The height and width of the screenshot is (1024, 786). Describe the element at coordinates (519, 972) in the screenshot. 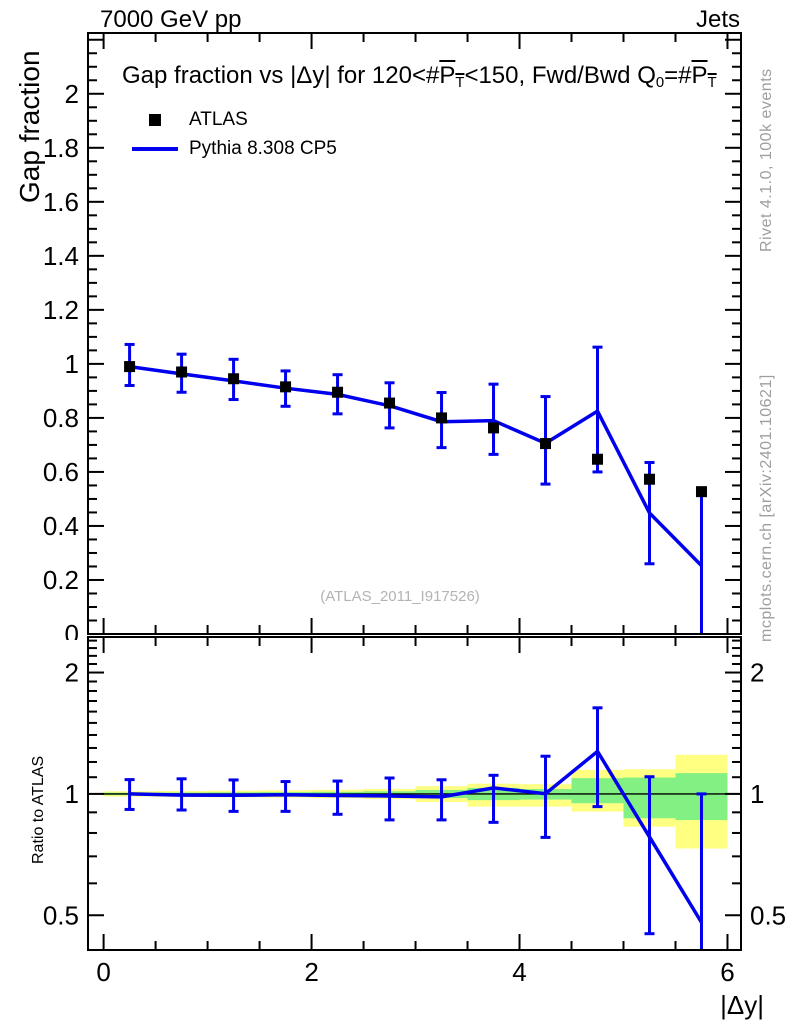

I see `svg-text: 4` at that location.